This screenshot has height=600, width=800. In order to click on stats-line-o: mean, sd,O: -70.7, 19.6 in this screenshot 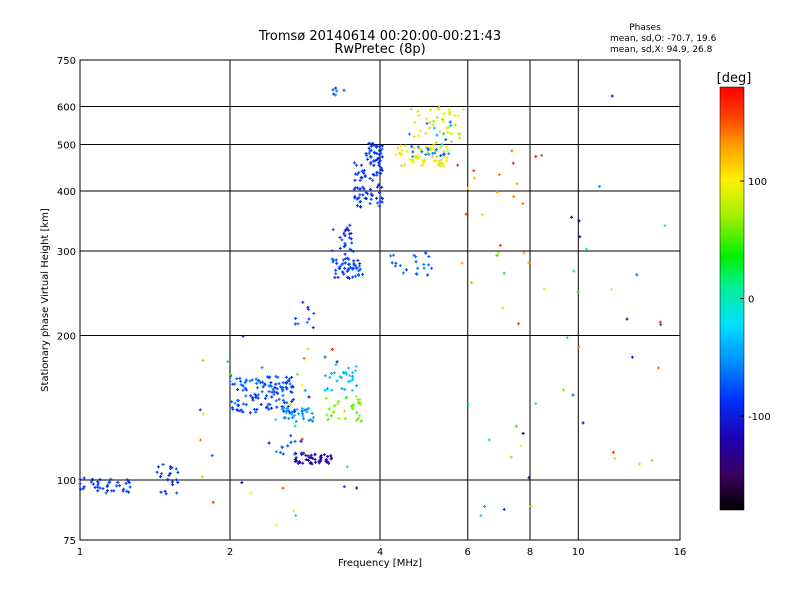, I will do `click(663, 39)`.